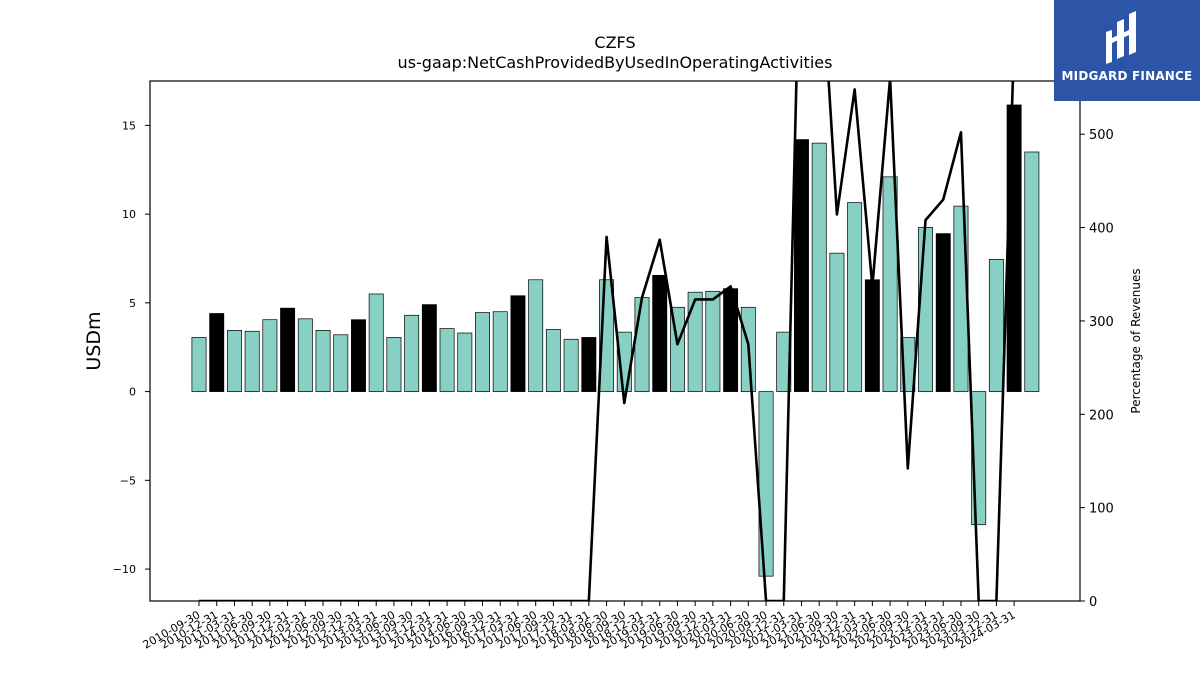 The image size is (1200, 675). Describe the element at coordinates (132, 392) in the screenshot. I see `y-tick-label: 0` at that location.